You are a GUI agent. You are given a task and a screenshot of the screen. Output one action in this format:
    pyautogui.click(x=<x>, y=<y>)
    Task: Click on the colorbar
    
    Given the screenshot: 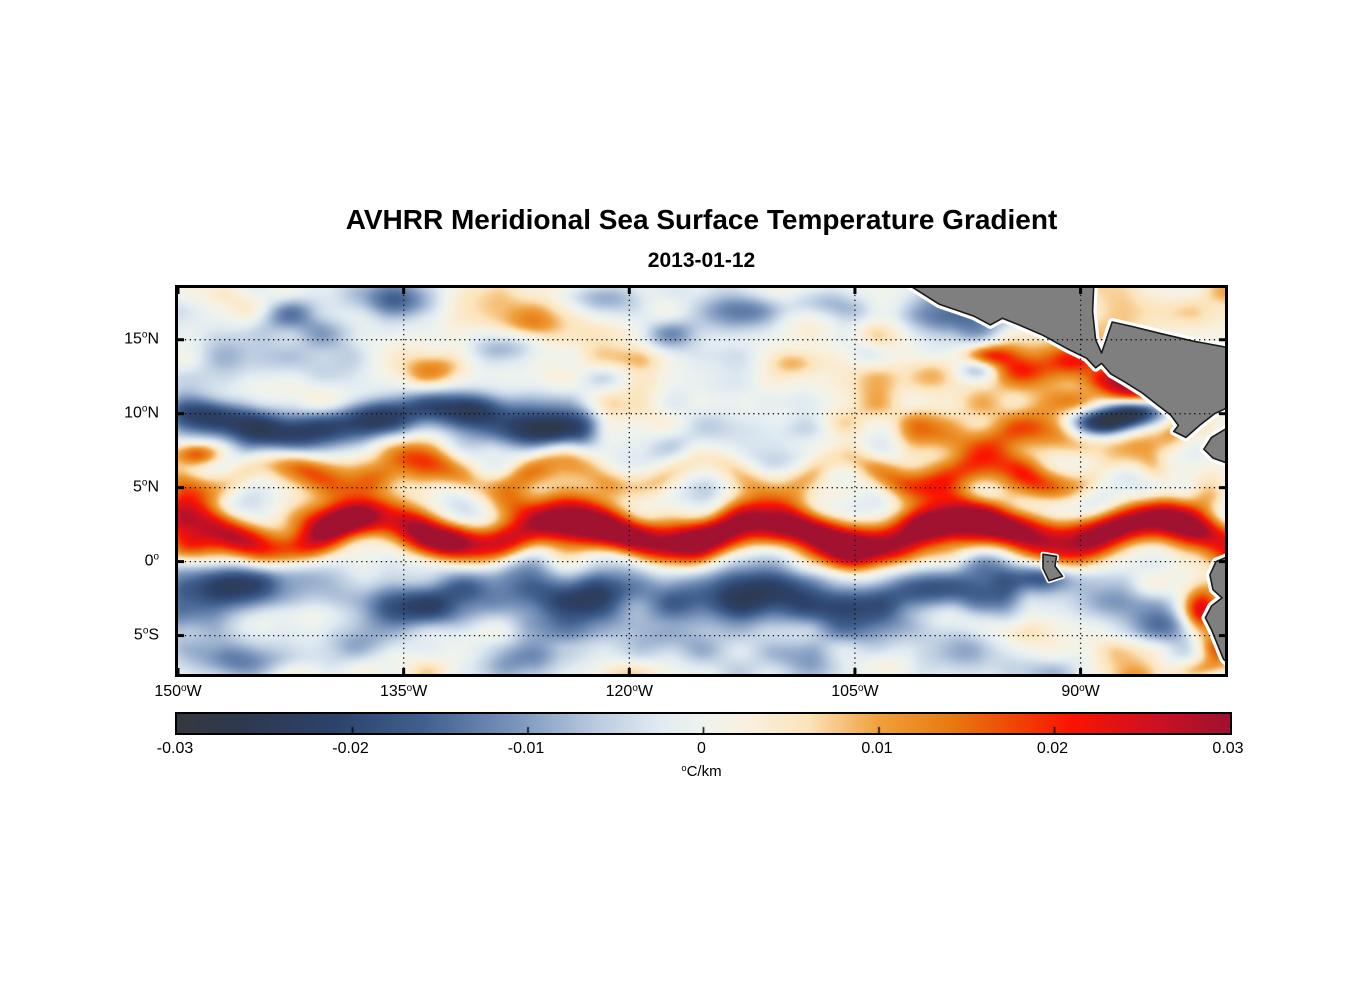 What is the action you would take?
    pyautogui.click(x=703, y=723)
    